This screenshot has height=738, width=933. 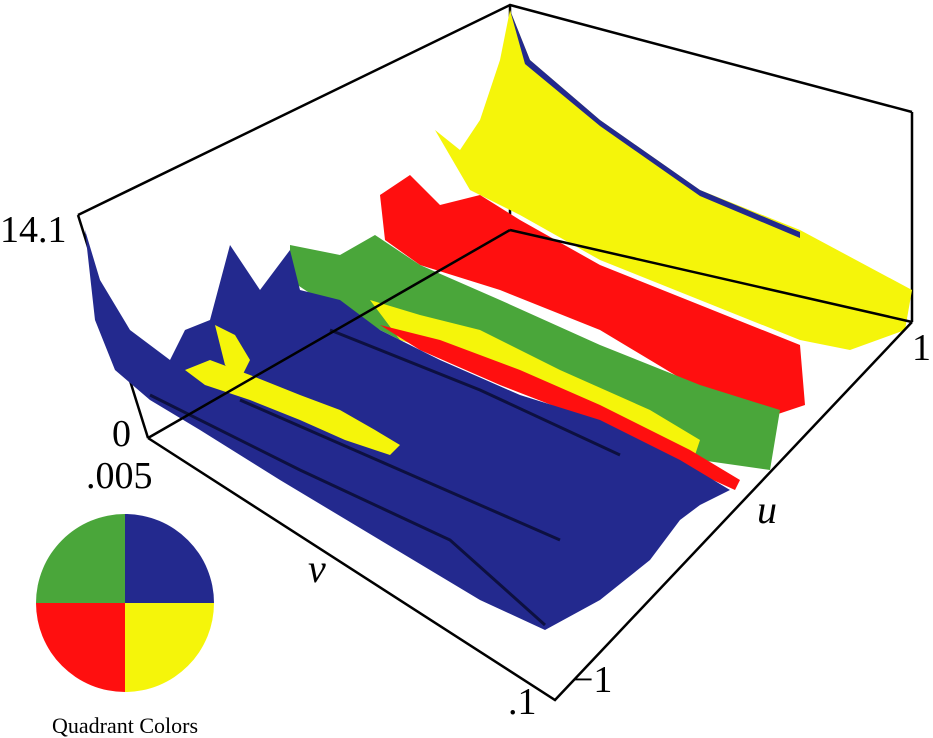 I want to click on quadrant-lower-left, so click(x=80, y=647).